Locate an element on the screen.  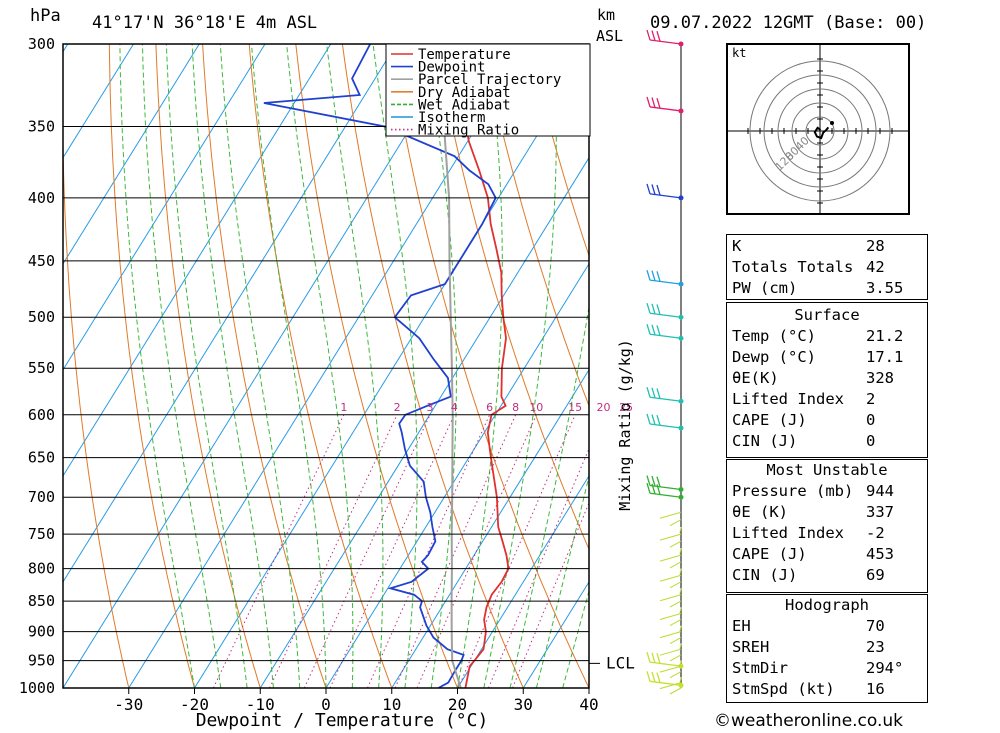
most-unstable-box is located at coordinates (827, 526).